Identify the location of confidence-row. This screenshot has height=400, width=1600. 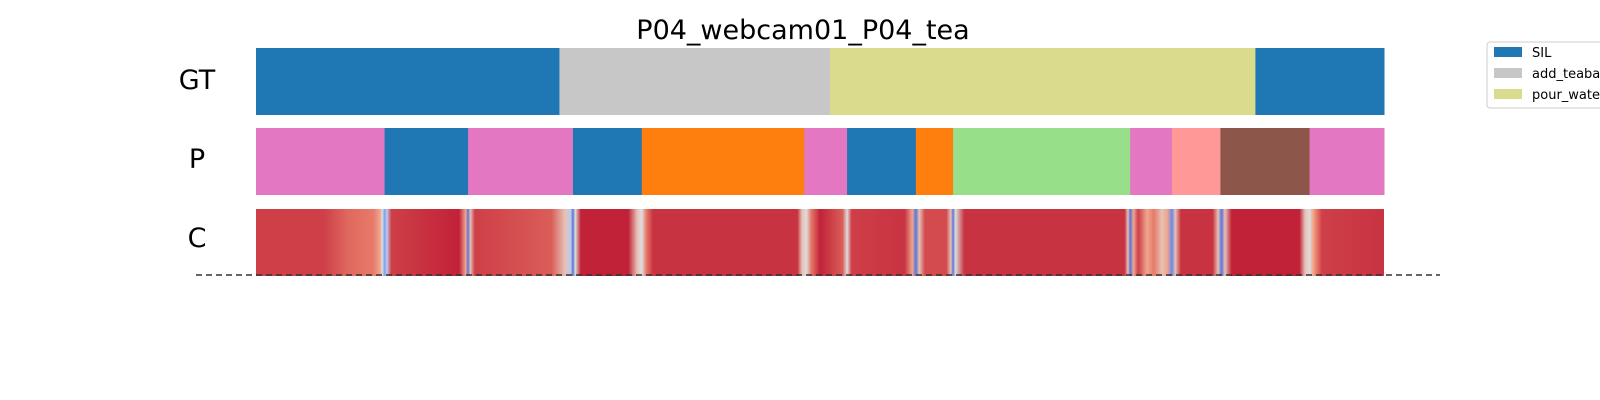
(820, 242).